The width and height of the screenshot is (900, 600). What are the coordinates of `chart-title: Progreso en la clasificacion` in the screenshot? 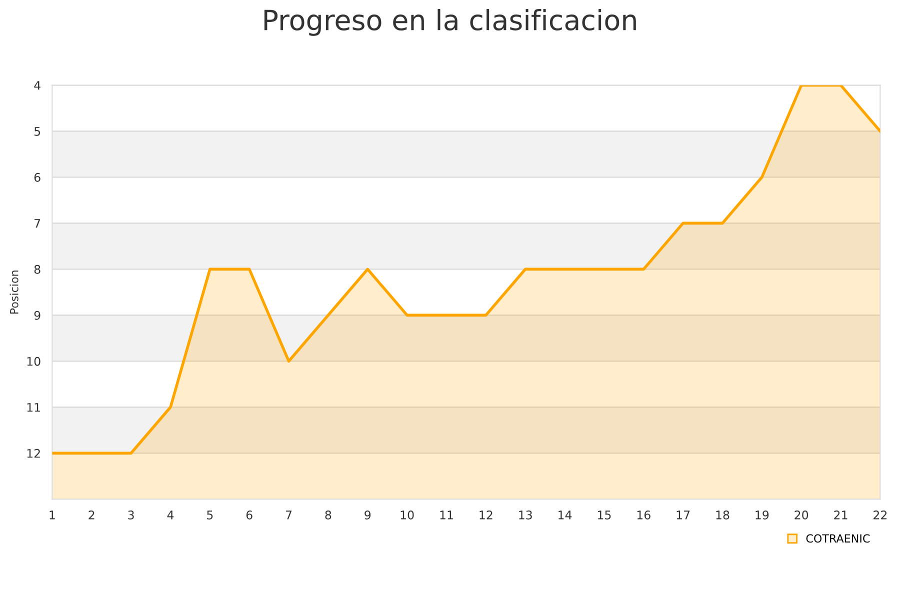 It's located at (450, 22).